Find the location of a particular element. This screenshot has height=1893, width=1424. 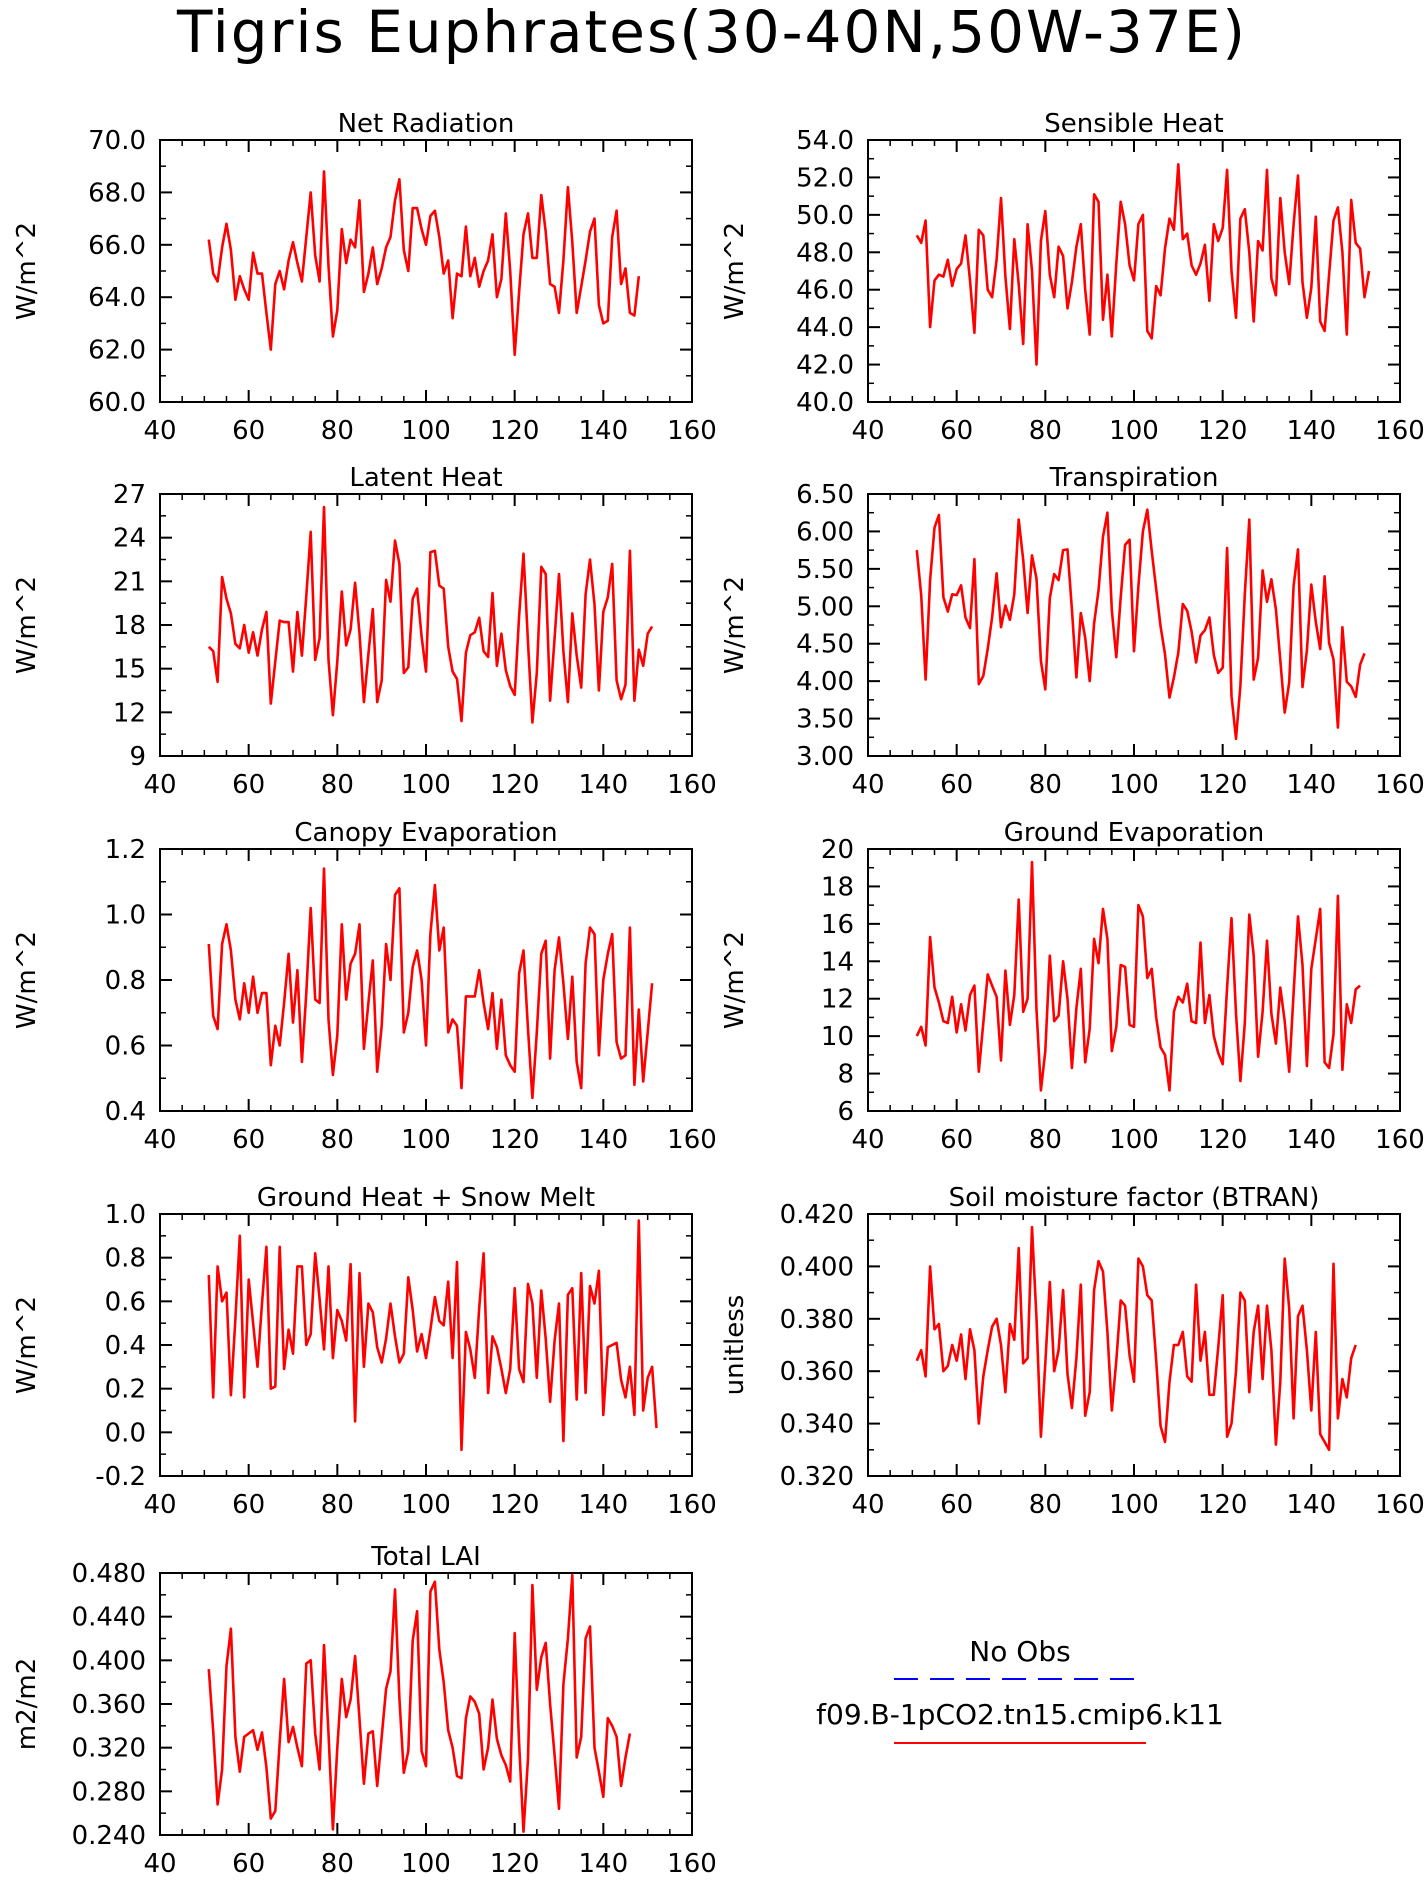

panel-title: Latent Heat is located at coordinates (425, 478).